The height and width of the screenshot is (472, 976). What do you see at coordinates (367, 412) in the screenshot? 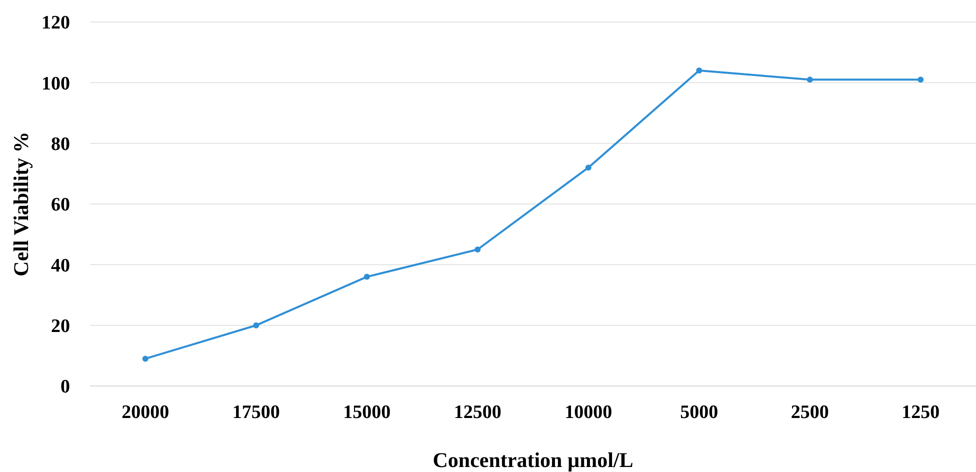
I see `x-tick-label: 15000` at bounding box center [367, 412].